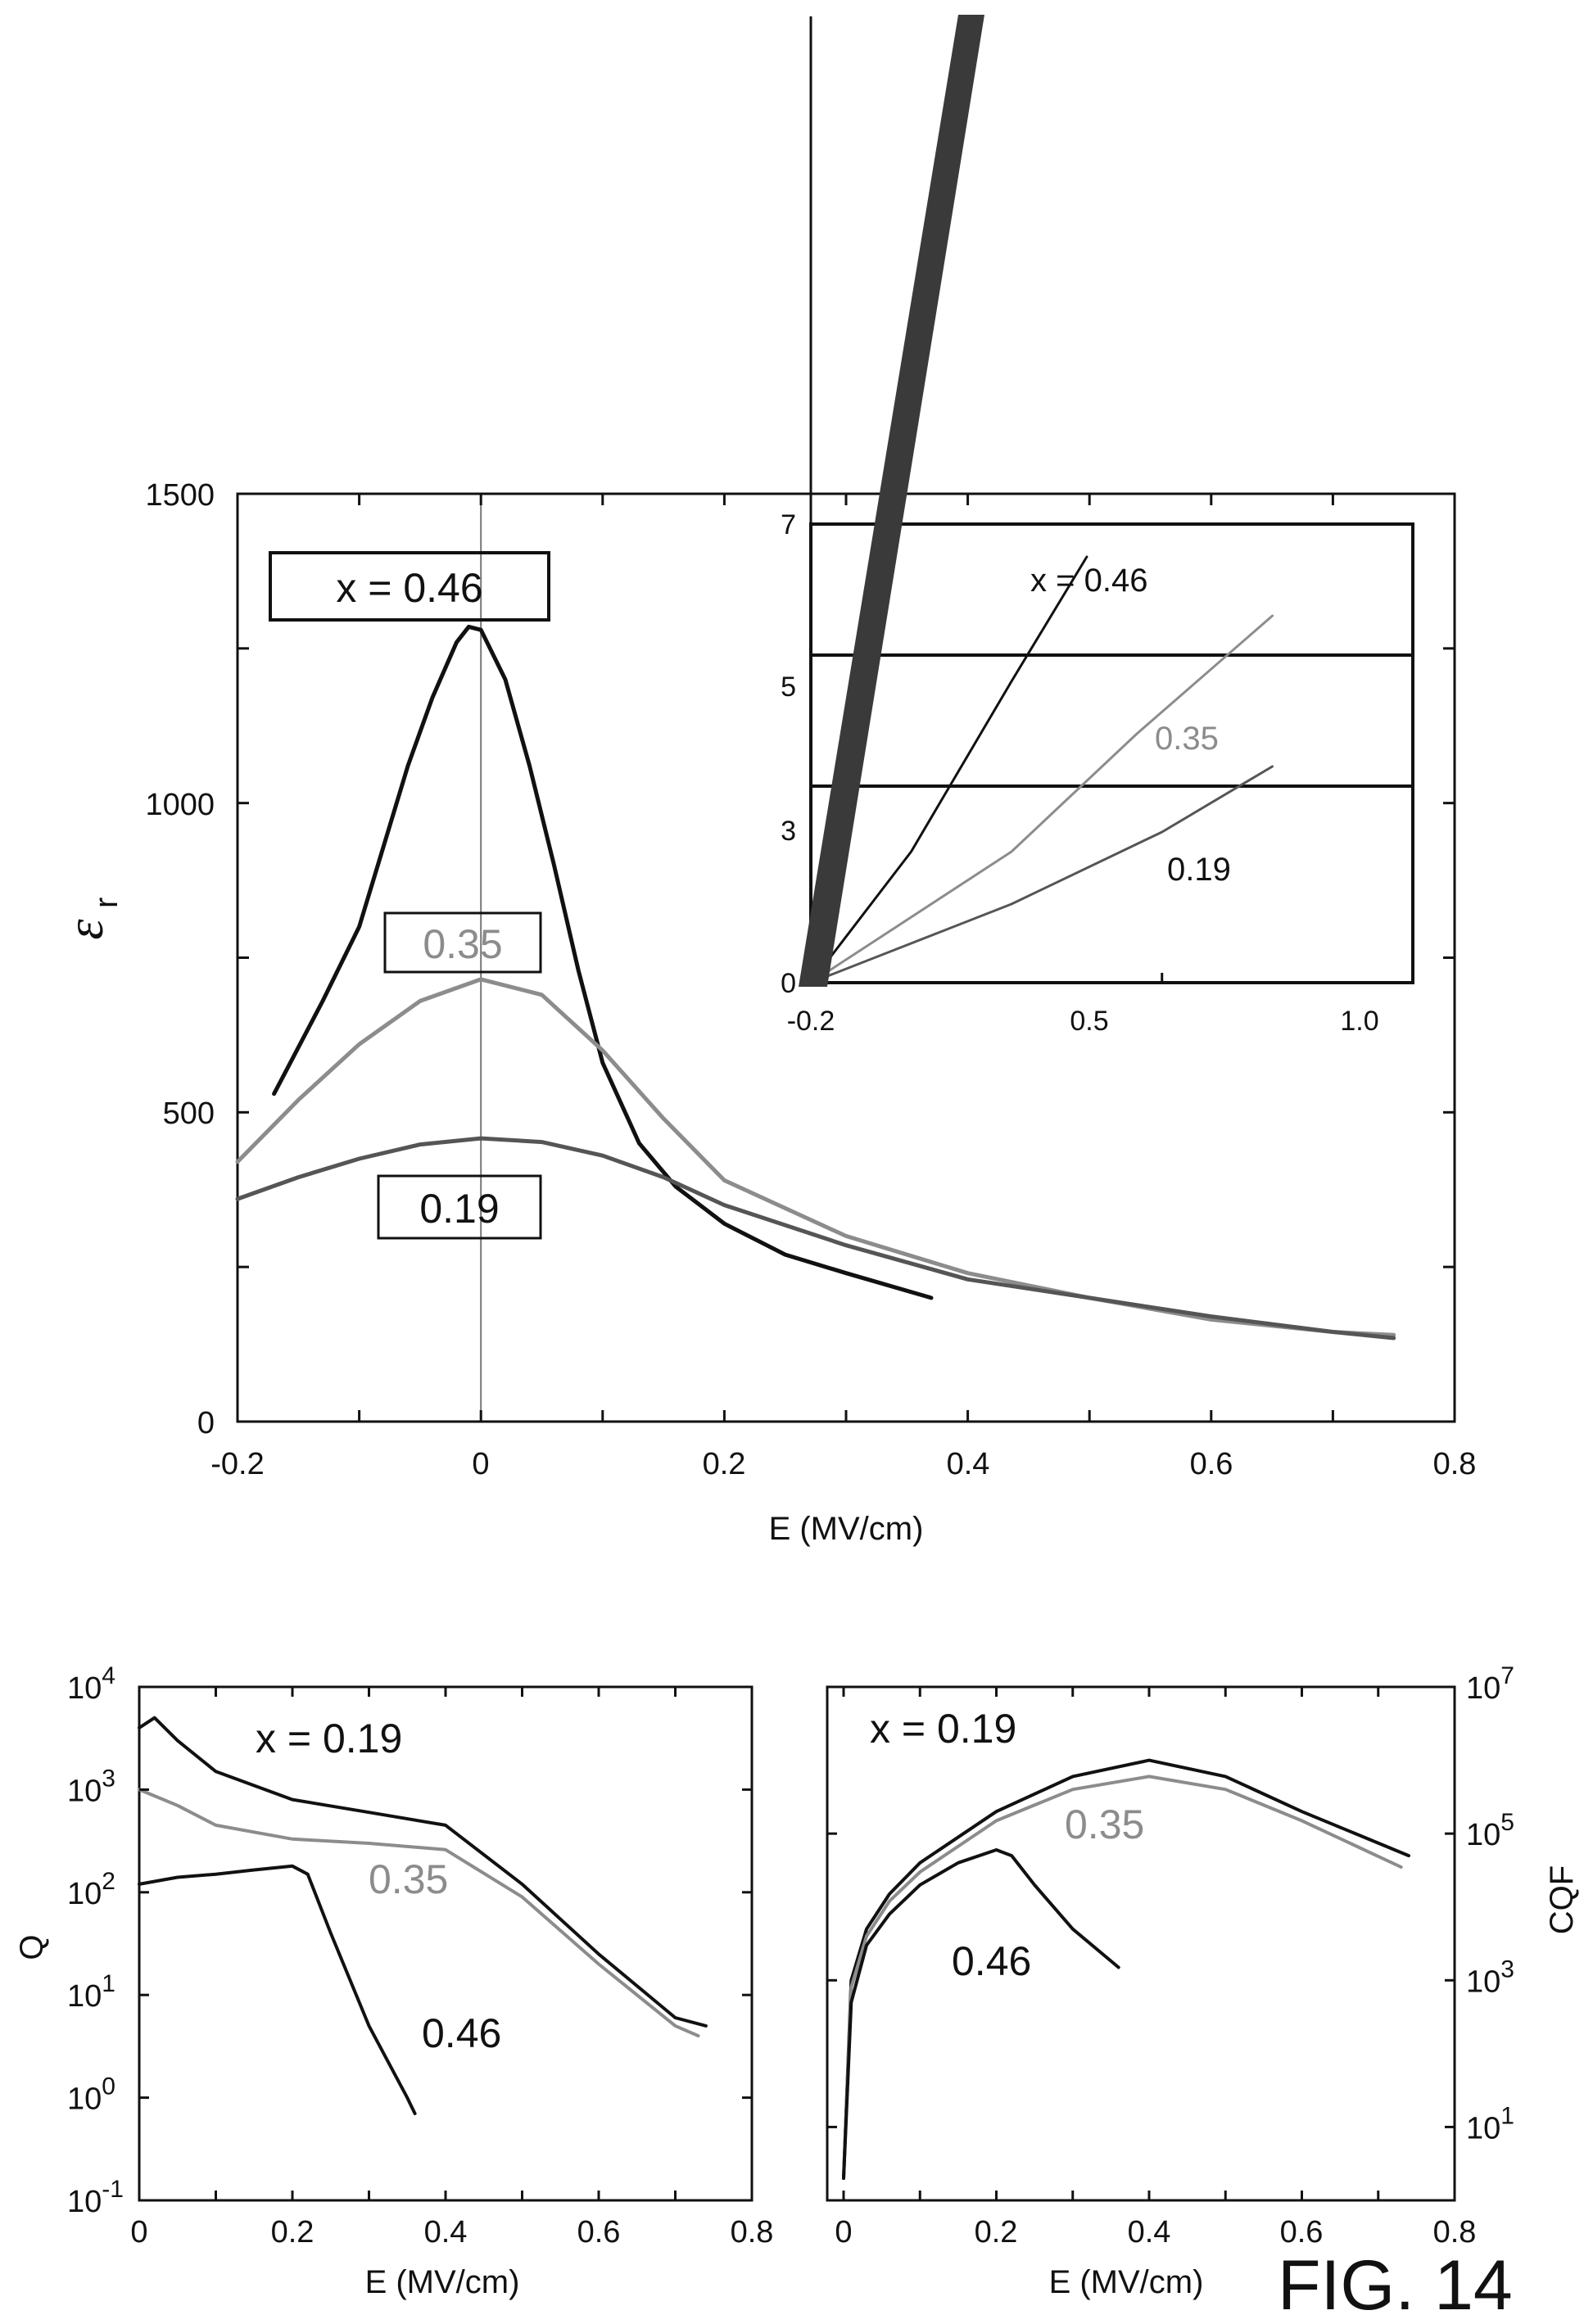  Describe the element at coordinates (329, 1738) in the screenshot. I see `q-series-label-019: x = 0.19` at that location.